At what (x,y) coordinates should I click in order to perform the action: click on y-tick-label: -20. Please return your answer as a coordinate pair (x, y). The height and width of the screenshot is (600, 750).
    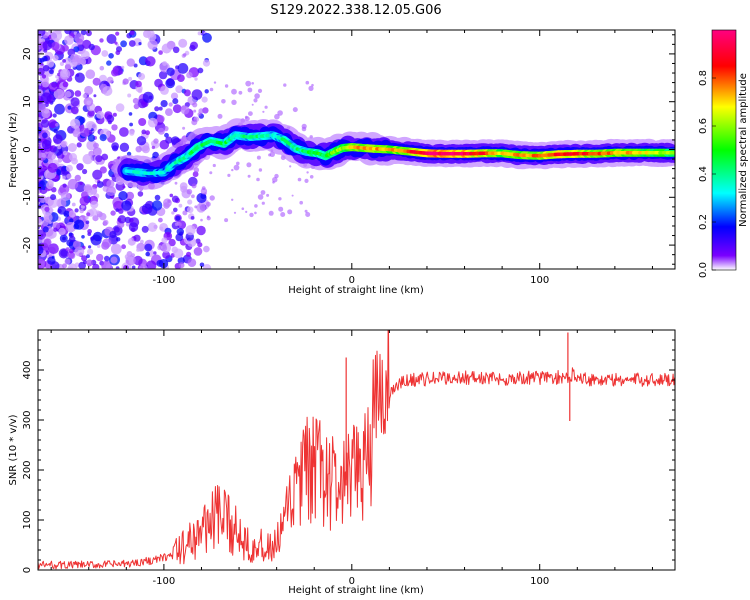
    Looking at the image, I should click on (27, 245).